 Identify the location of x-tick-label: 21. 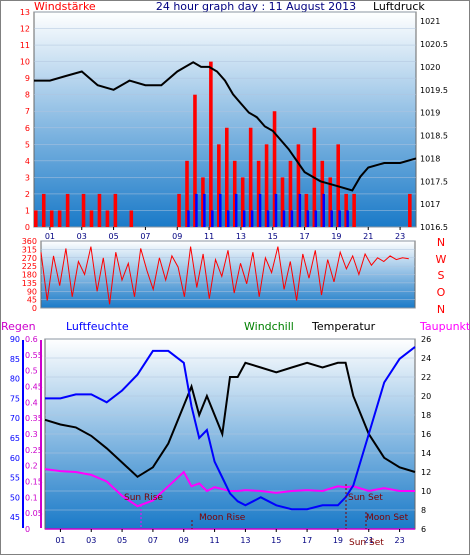
(369, 540).